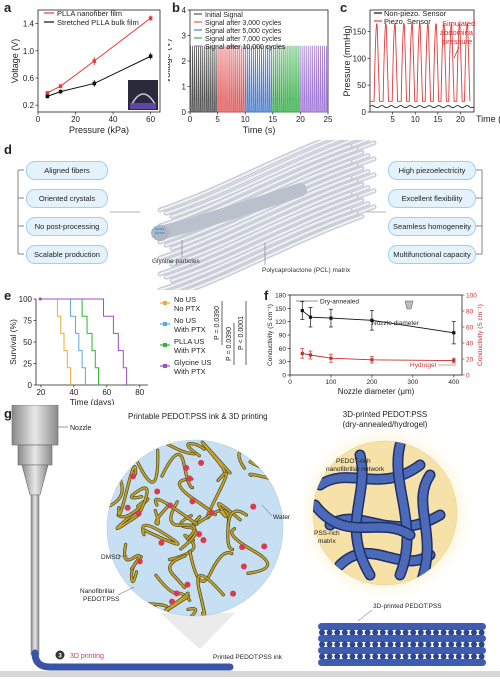 This screenshot has height=685, width=500. I want to click on legend-label-line2: No PTX, so click(187, 308).